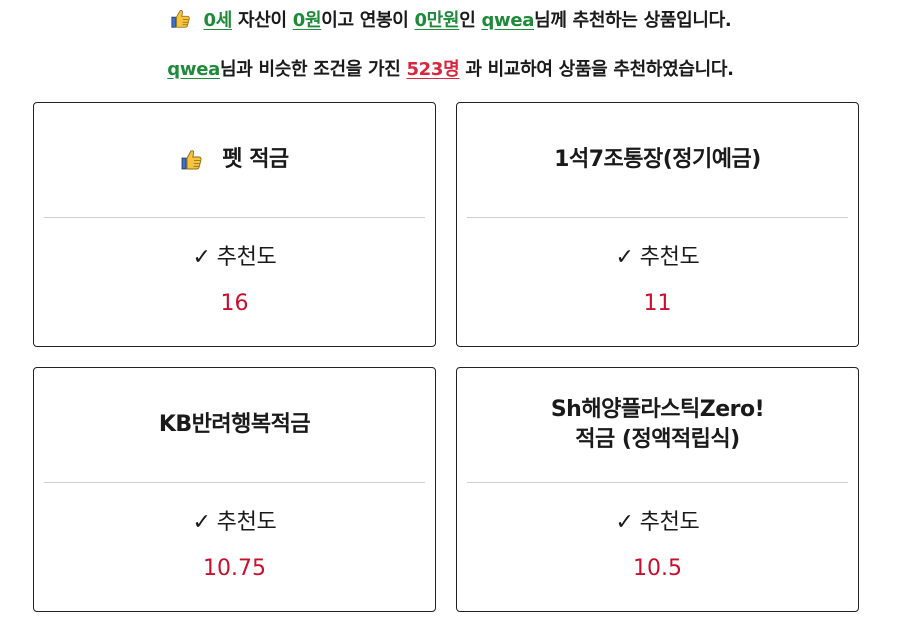 The height and width of the screenshot is (623, 901). I want to click on summary-text-b: 이고 연봉이, so click(368, 20).